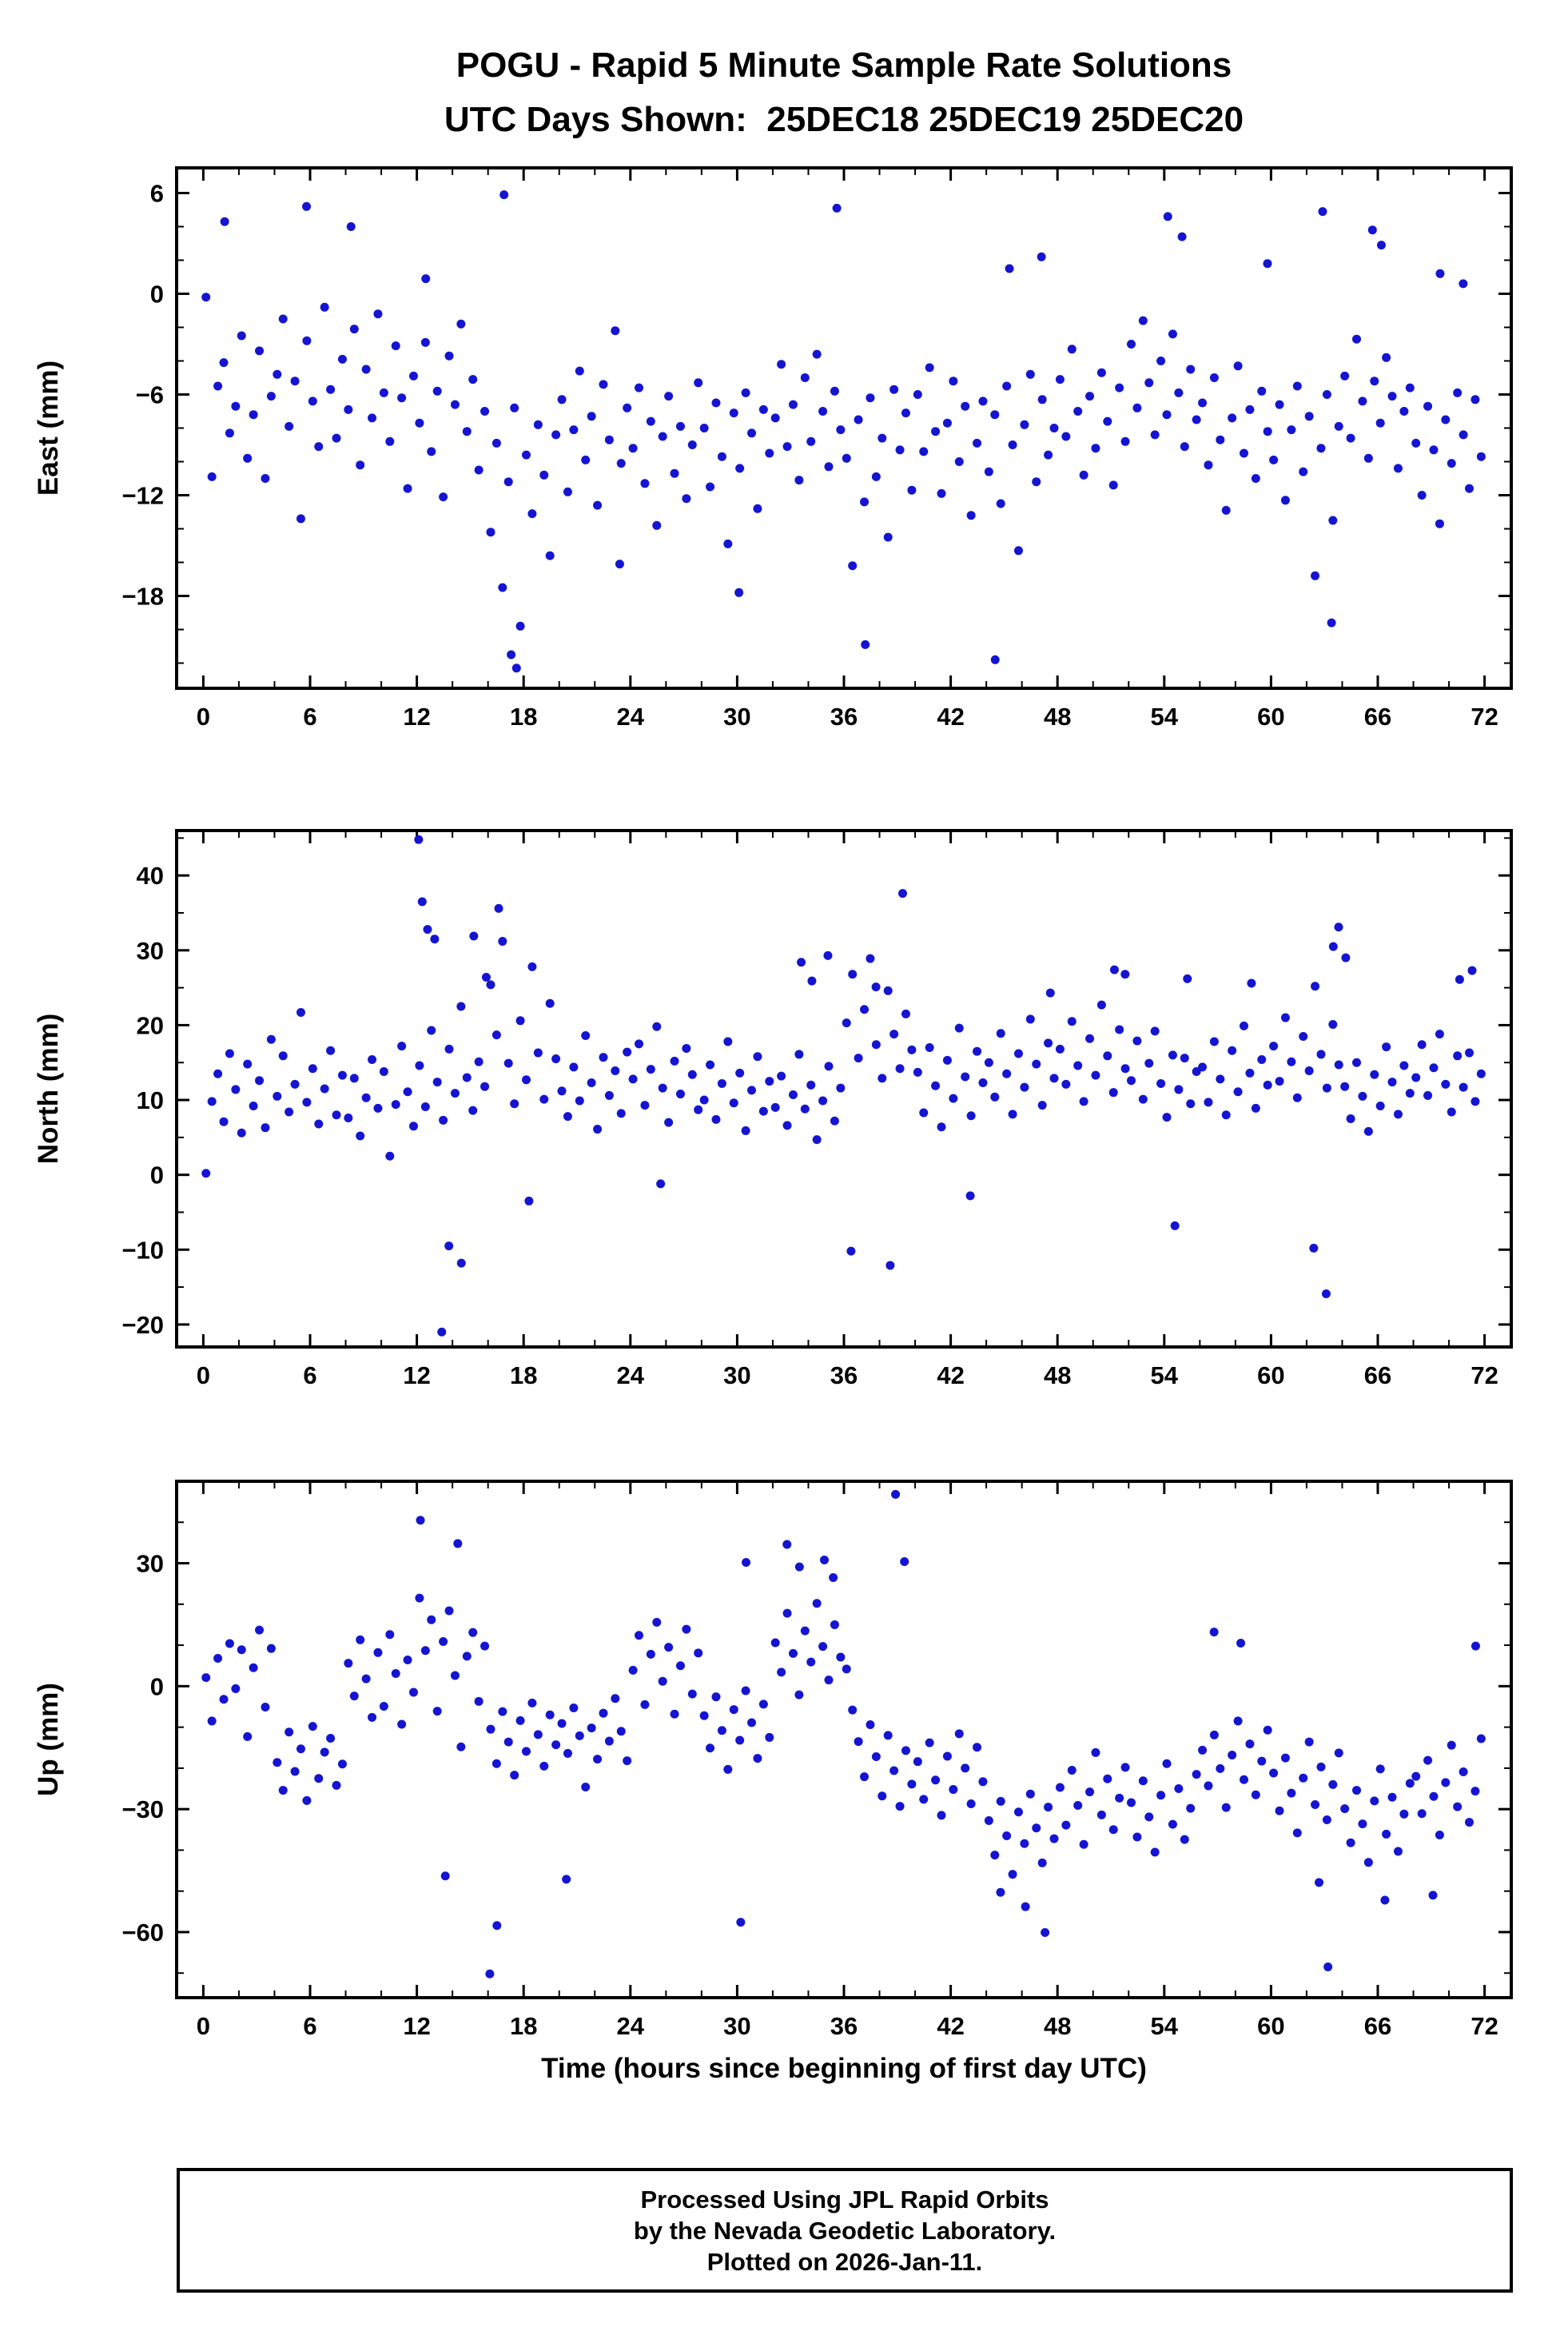 The height and width of the screenshot is (2347, 1568). I want to click on y-tick-label: −60, so click(142, 1933).